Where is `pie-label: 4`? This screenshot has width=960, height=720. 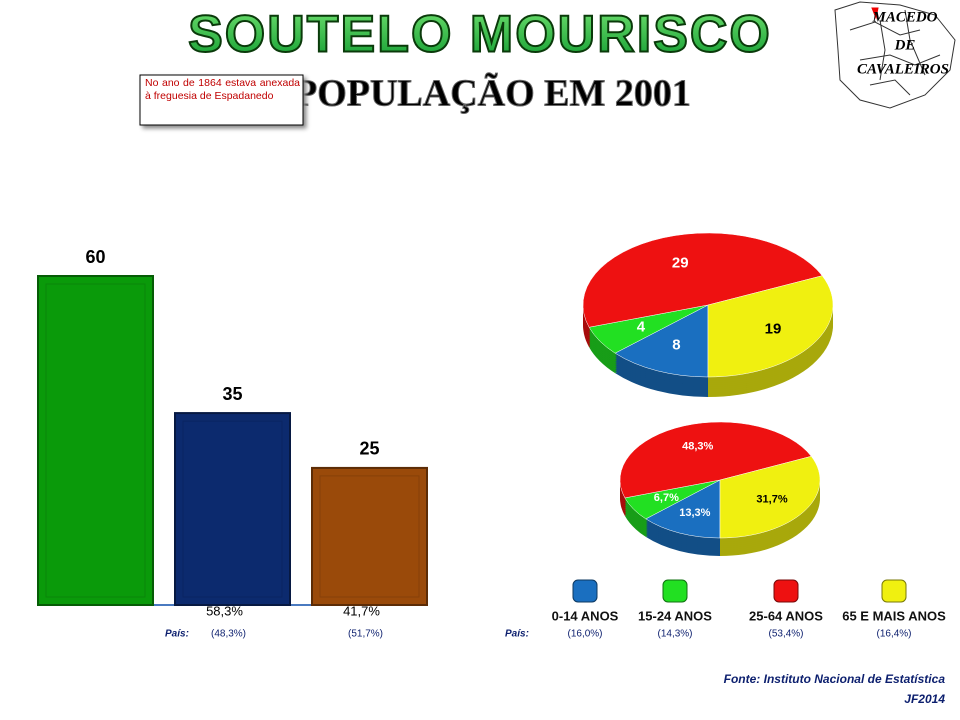
pie-label: 4 is located at coordinates (641, 326).